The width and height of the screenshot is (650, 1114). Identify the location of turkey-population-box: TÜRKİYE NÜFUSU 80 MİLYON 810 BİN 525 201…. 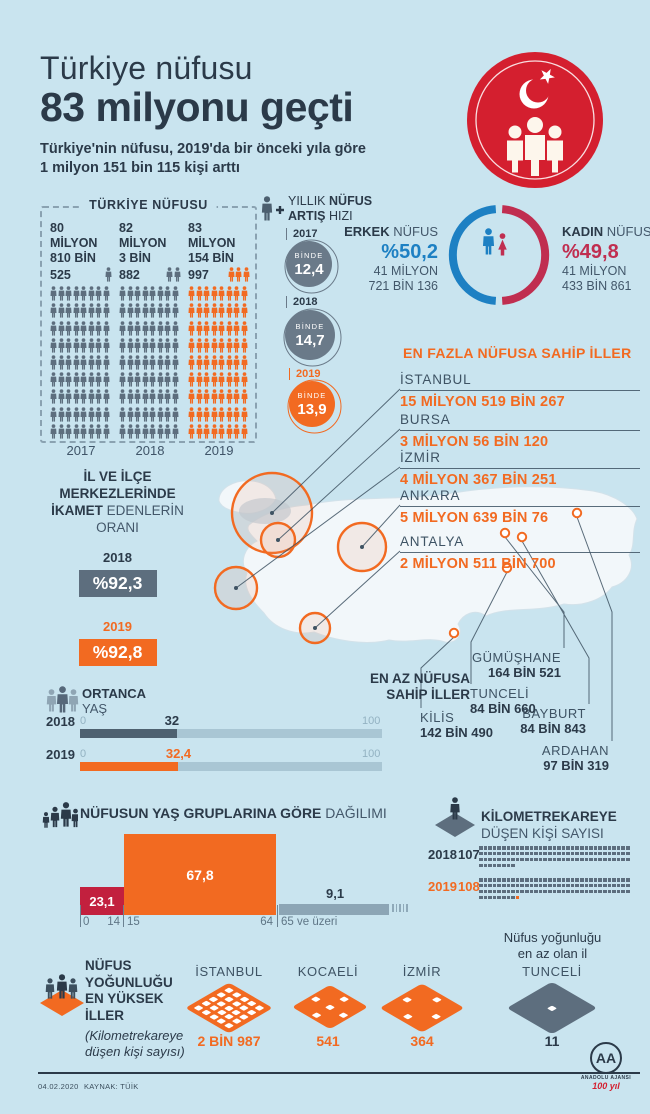
(148, 328).